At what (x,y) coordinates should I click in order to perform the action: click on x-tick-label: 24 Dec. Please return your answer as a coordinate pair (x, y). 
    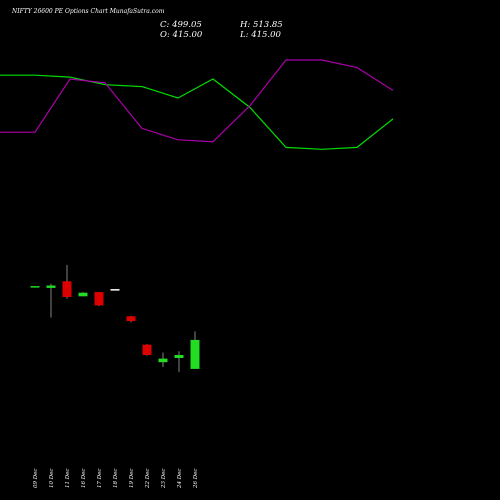
    Looking at the image, I should click on (180, 479).